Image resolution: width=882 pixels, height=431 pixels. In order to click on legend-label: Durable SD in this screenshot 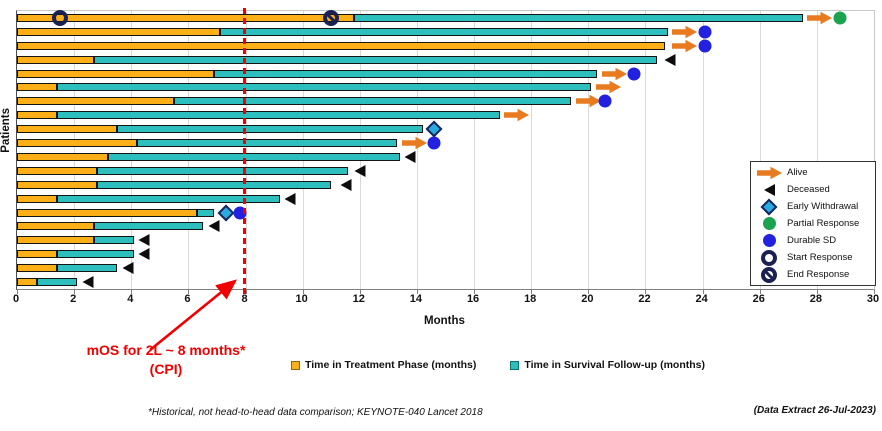, I will do `click(812, 240)`.